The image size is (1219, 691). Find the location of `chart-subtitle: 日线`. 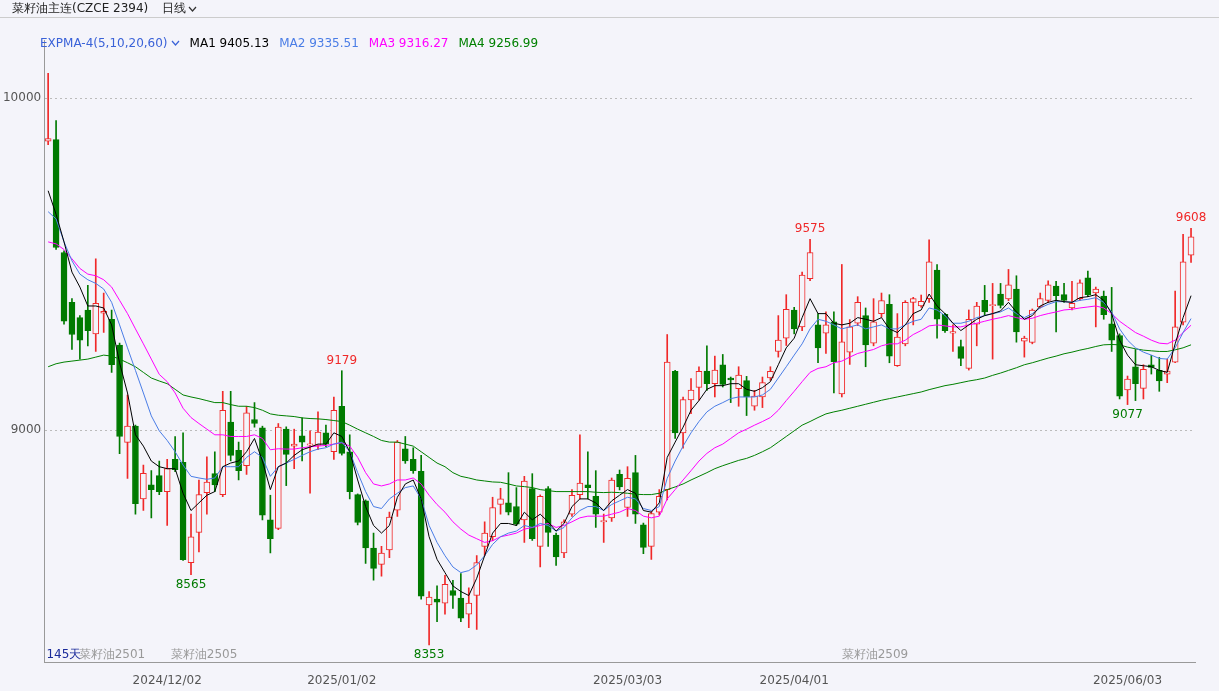

chart-subtitle: 日线 is located at coordinates (174, 8).